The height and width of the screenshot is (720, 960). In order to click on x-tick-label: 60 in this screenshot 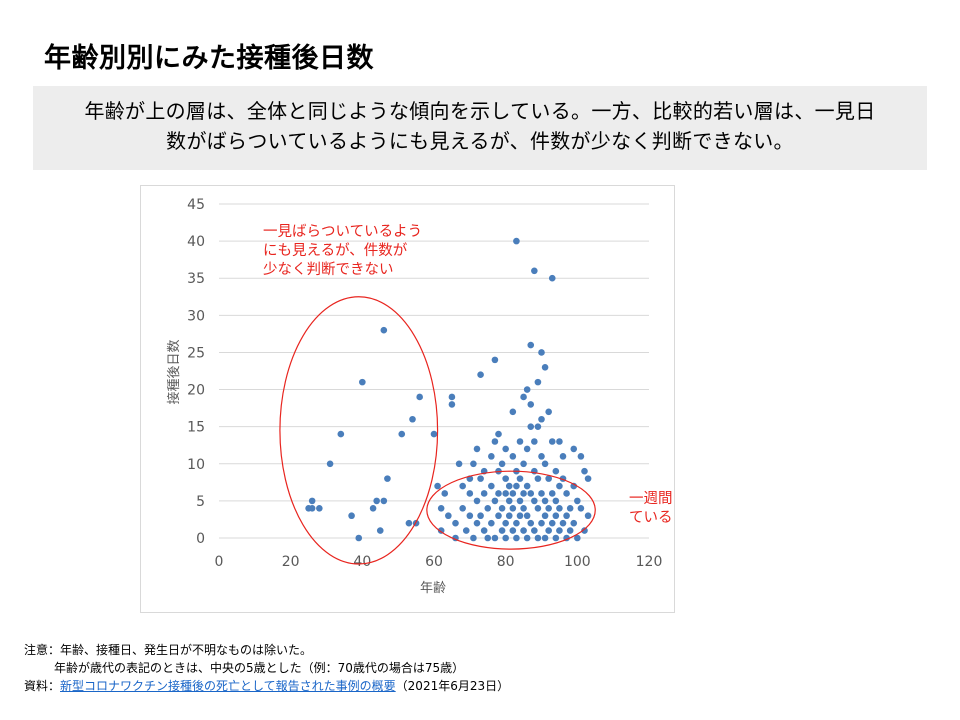, I will do `click(434, 562)`.